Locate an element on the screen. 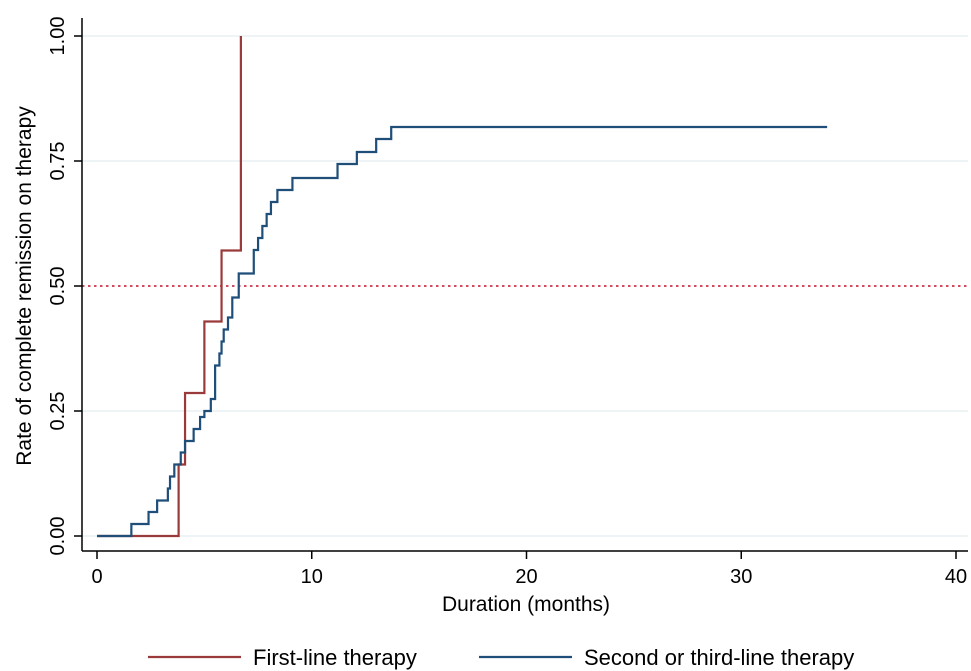 Image resolution: width=971 pixels, height=671 pixels. x-tick-label: 30 is located at coordinates (741, 577).